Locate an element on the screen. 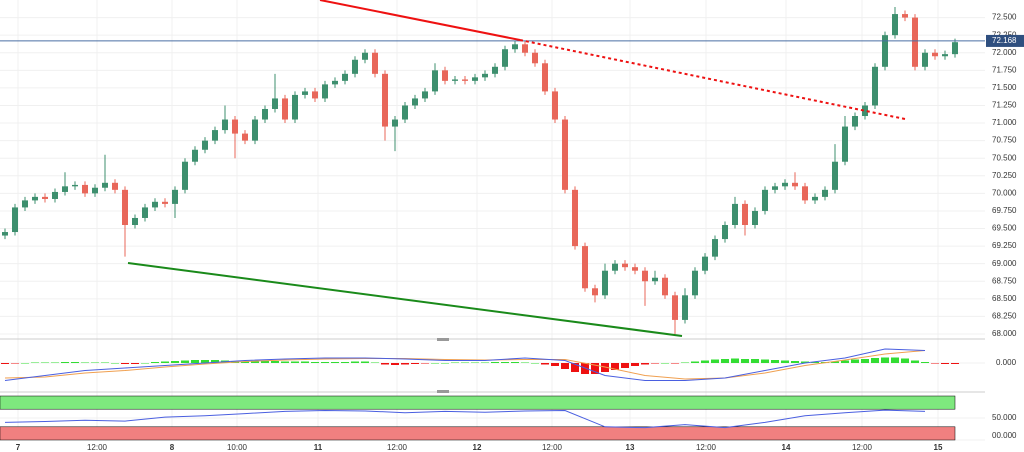  x-tick-label: 12:00 is located at coordinates (552, 447).